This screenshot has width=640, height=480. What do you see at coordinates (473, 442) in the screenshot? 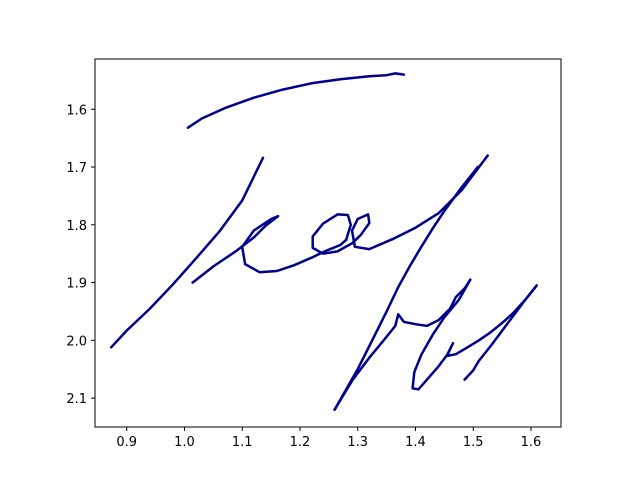
I see `x-tick-label: 1.5` at bounding box center [473, 442].